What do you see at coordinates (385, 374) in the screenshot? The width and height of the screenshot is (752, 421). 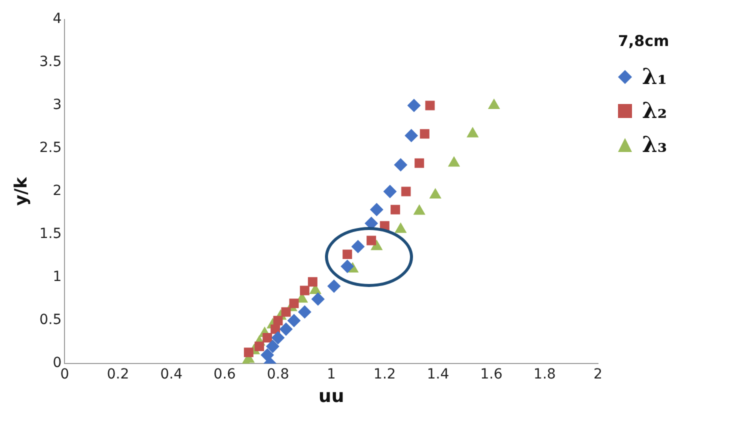 I see `x-tick-label: 1.2` at bounding box center [385, 374].